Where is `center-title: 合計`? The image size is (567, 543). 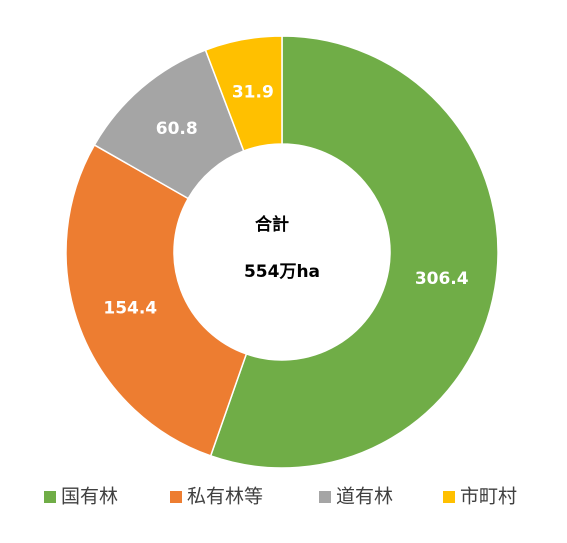
center-title: 合計 is located at coordinates (272, 224).